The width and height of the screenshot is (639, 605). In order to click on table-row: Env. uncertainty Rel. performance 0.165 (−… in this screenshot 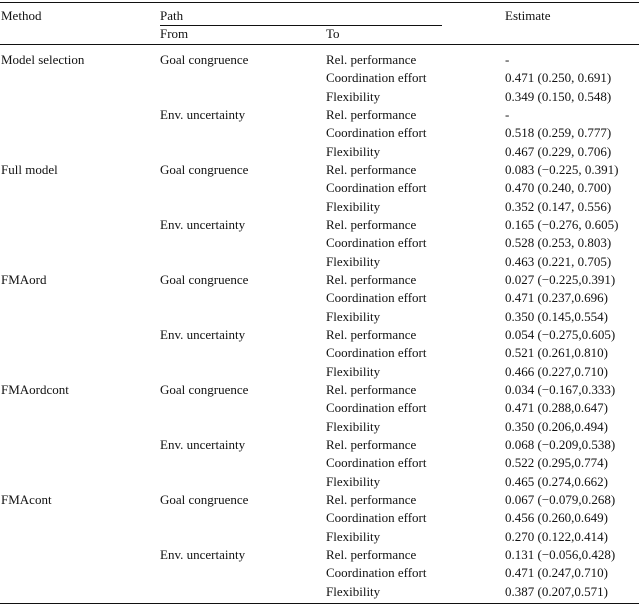, I will do `click(319, 225)`.